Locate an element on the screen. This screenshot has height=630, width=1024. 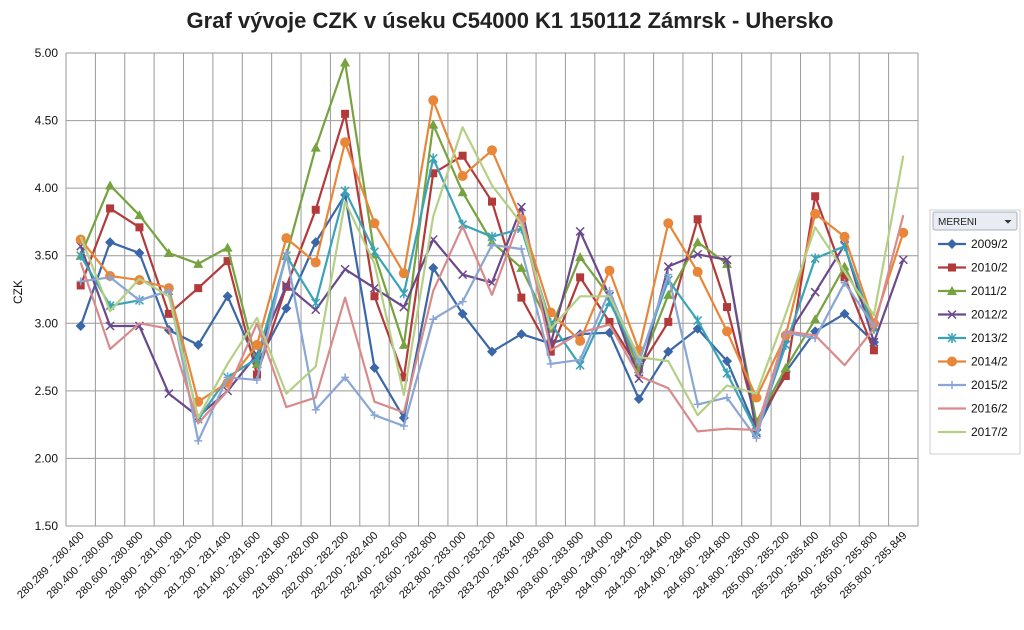
legend-item: 2010/2 is located at coordinates (973, 268).